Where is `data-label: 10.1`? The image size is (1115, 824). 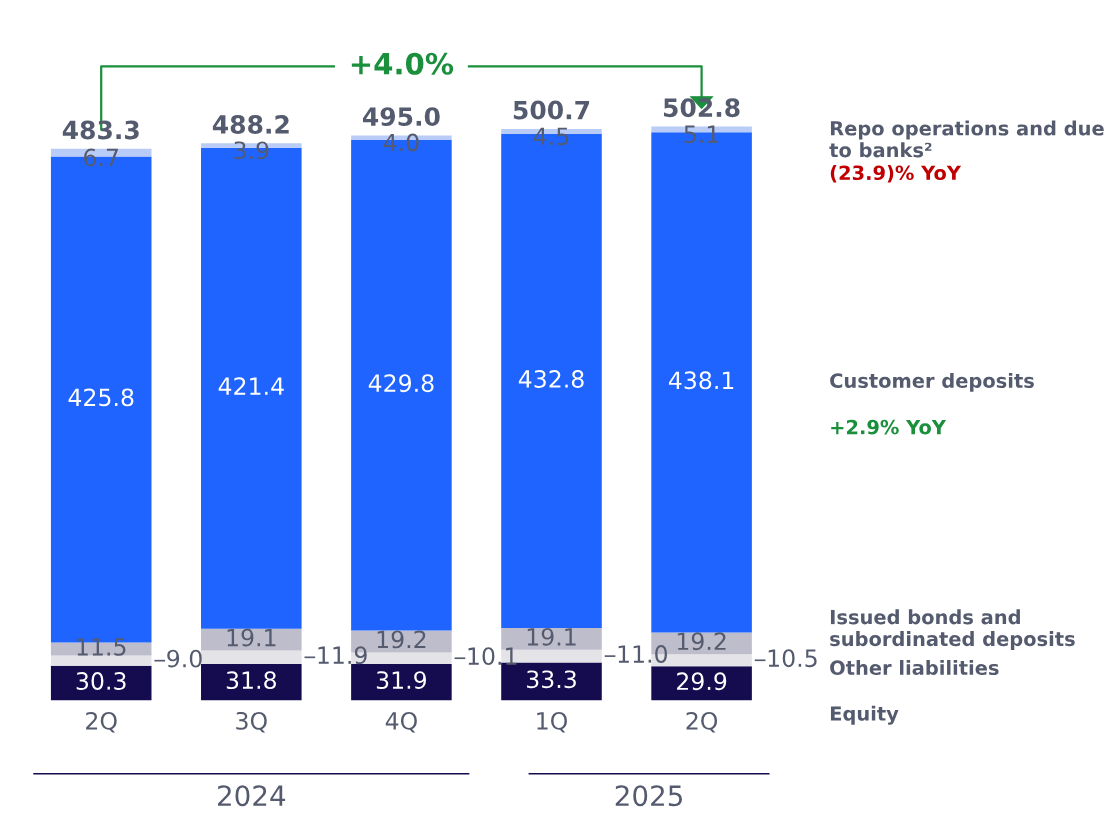
data-label: 10.1 is located at coordinates (492, 656).